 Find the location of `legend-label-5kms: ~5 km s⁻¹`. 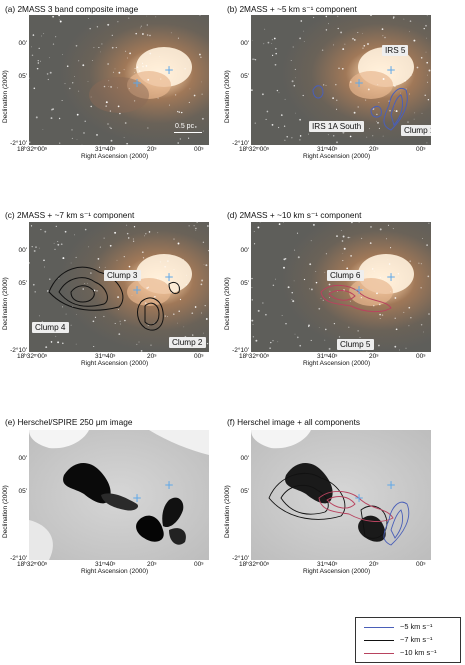

legend-label-5kms: ~5 km s⁻¹ is located at coordinates (416, 626).